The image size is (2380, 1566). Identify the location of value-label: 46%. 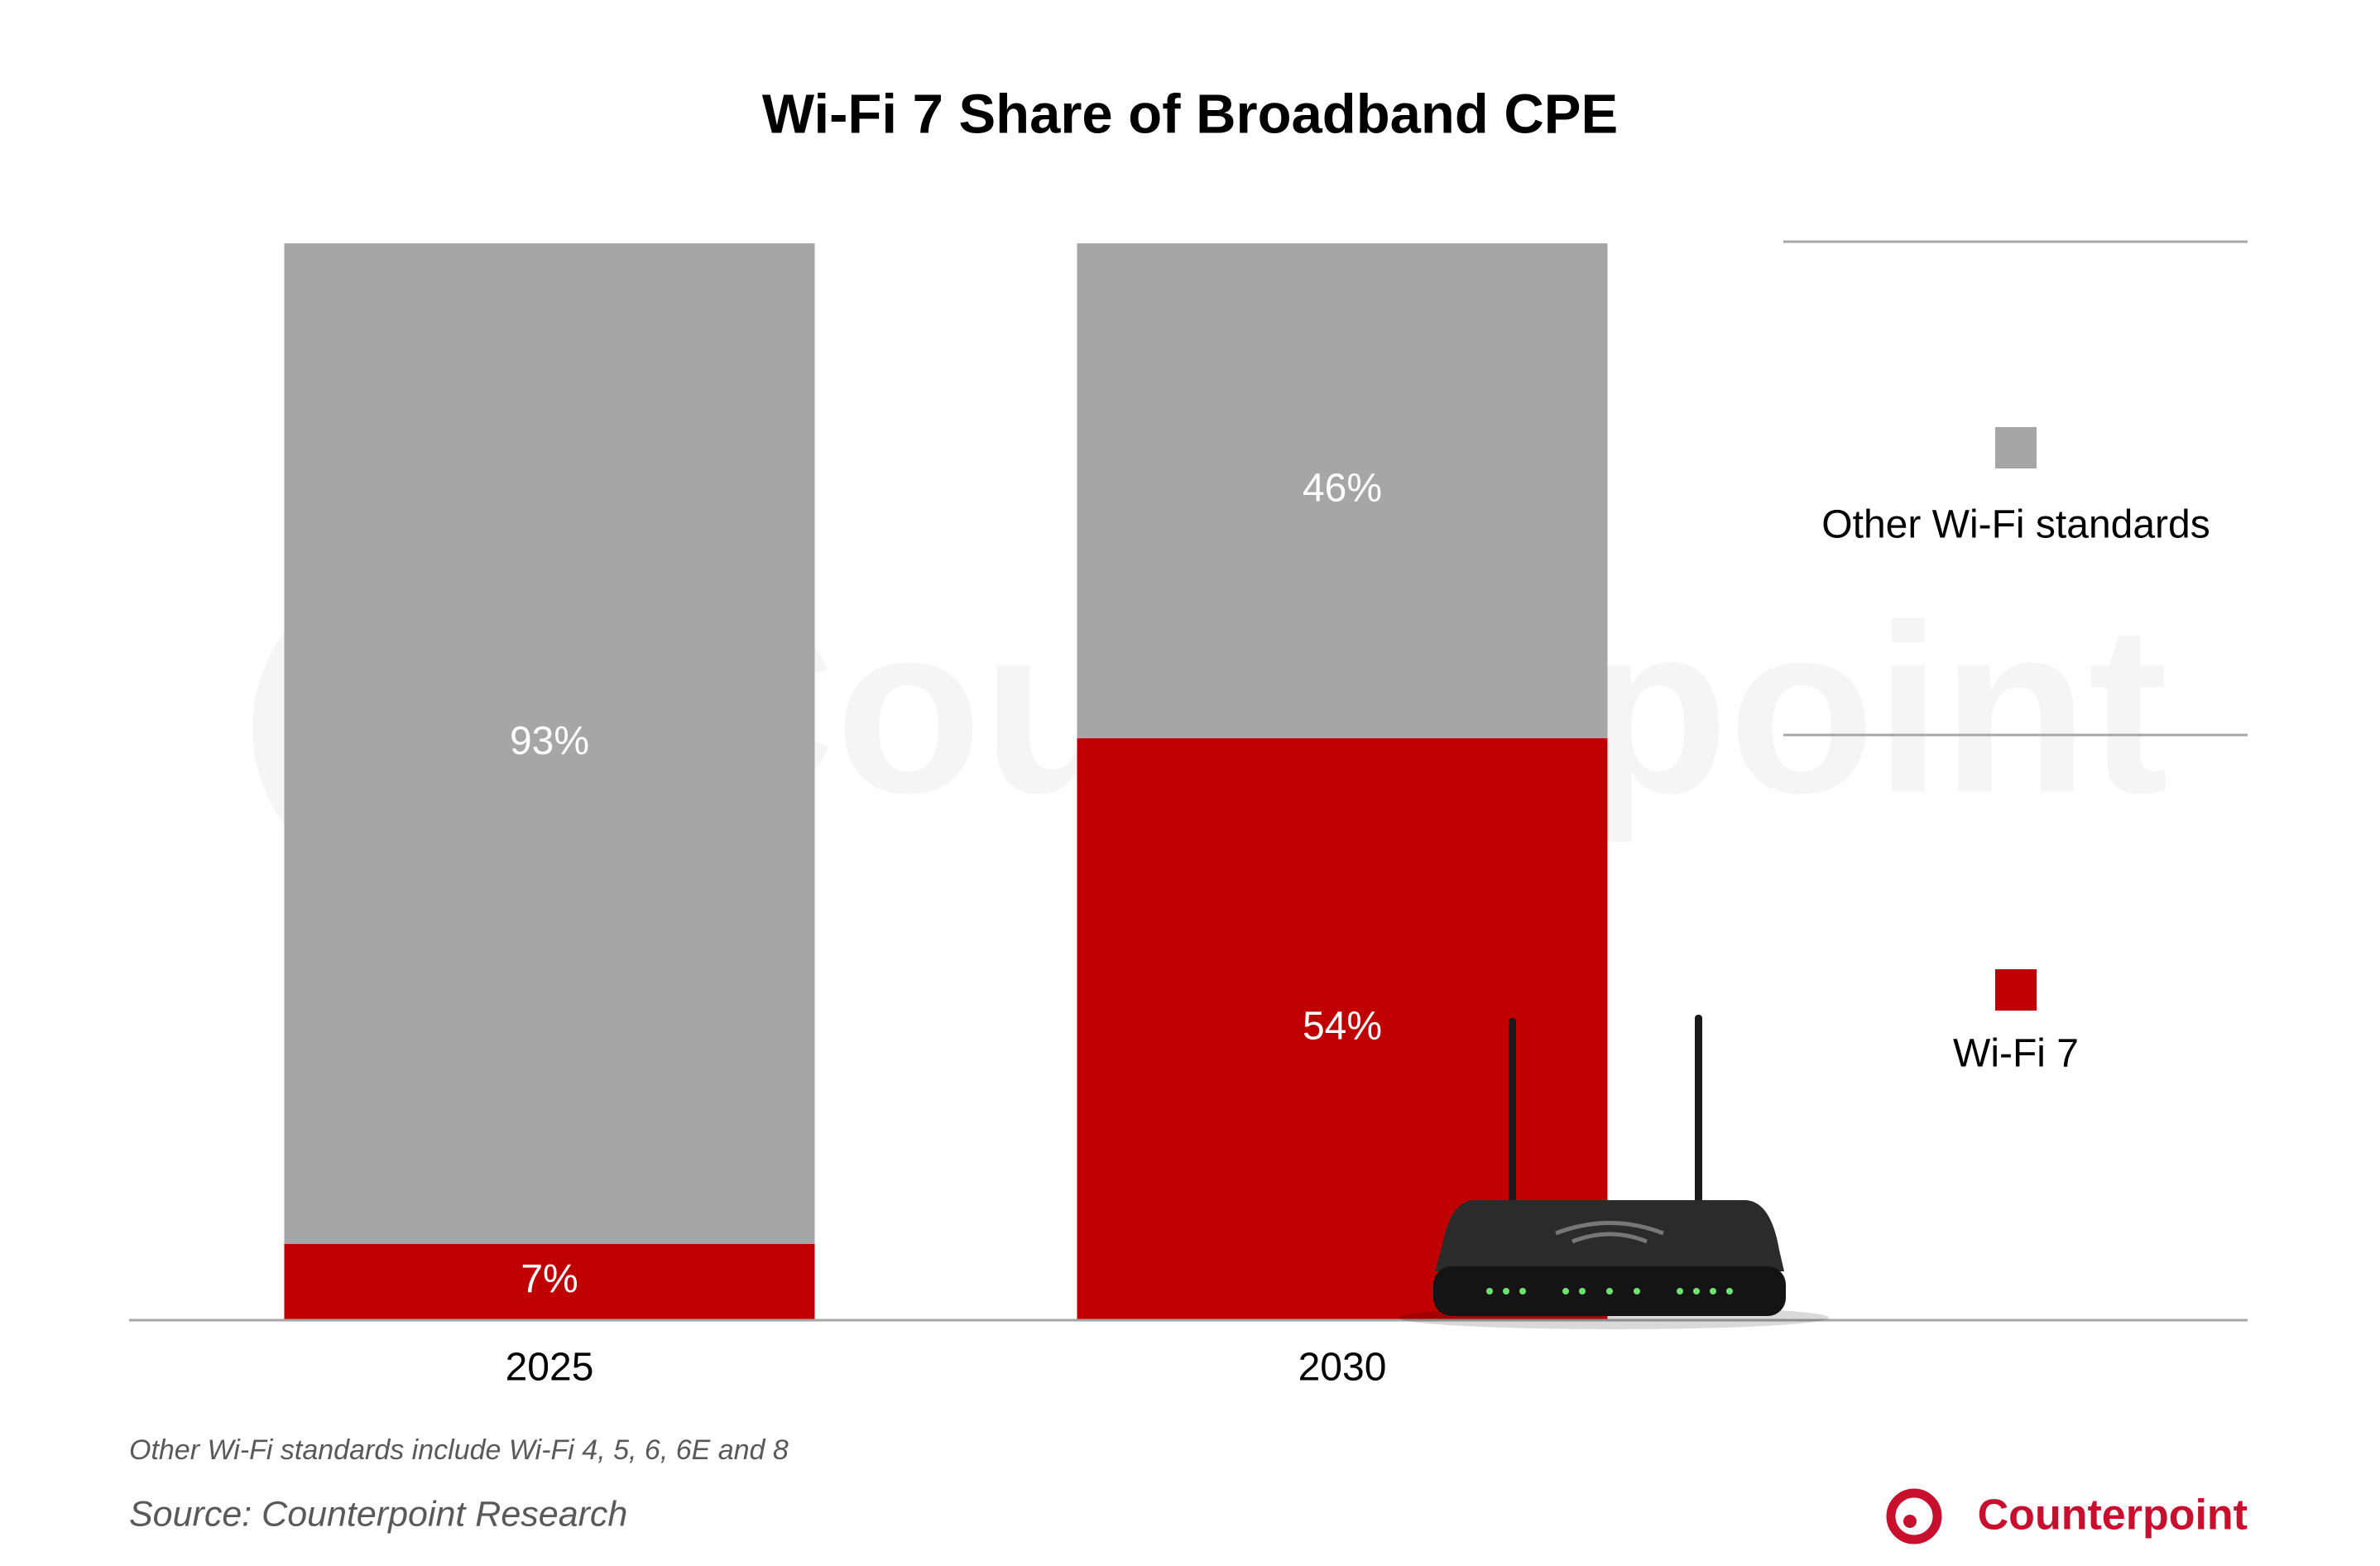
(1342, 489).